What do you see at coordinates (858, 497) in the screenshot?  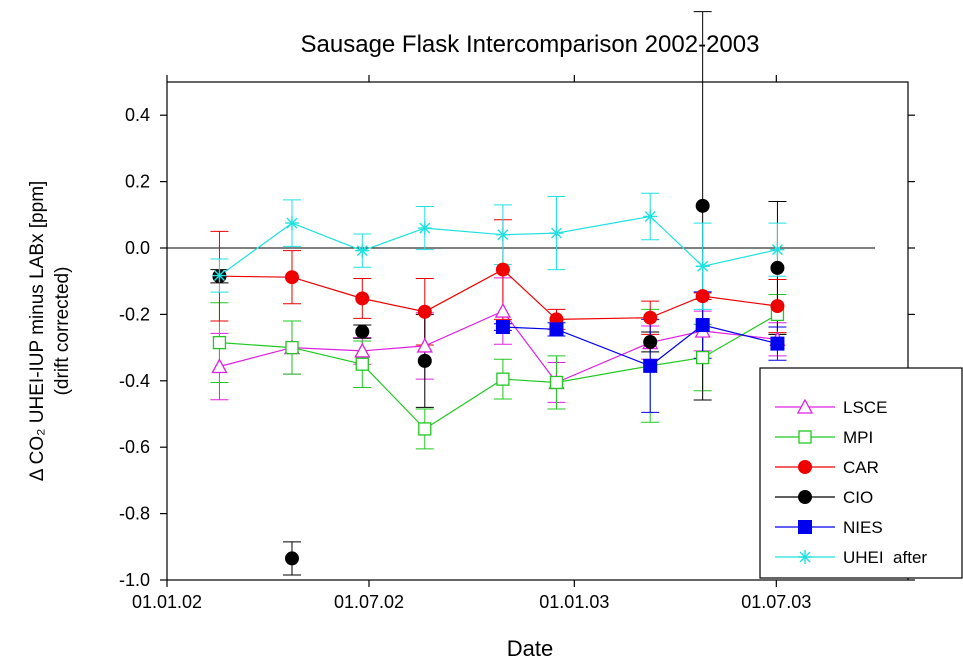 I see `legend-label: CIO` at bounding box center [858, 497].